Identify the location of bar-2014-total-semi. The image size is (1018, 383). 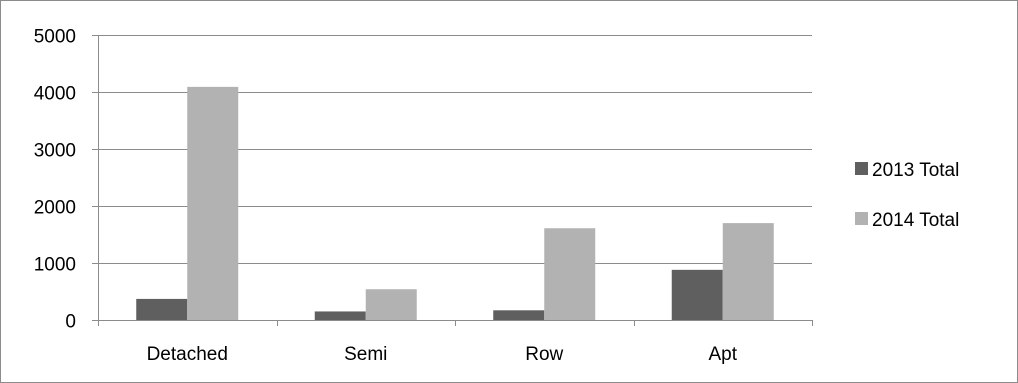
(391, 304).